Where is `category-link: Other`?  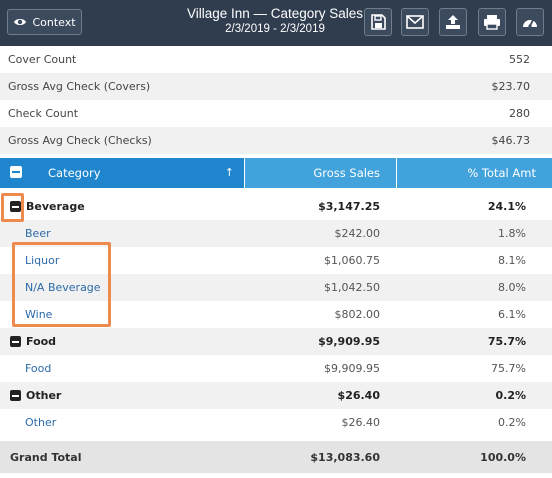 category-link: Other is located at coordinates (41, 422).